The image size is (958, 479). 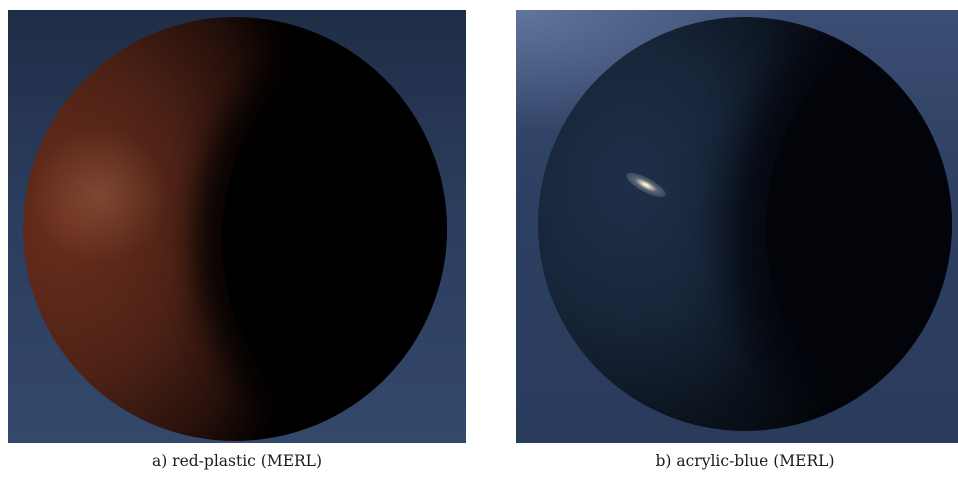 What do you see at coordinates (237, 461) in the screenshot?
I see `caption-red-plastic: a) red-plastic (MERL)` at bounding box center [237, 461].